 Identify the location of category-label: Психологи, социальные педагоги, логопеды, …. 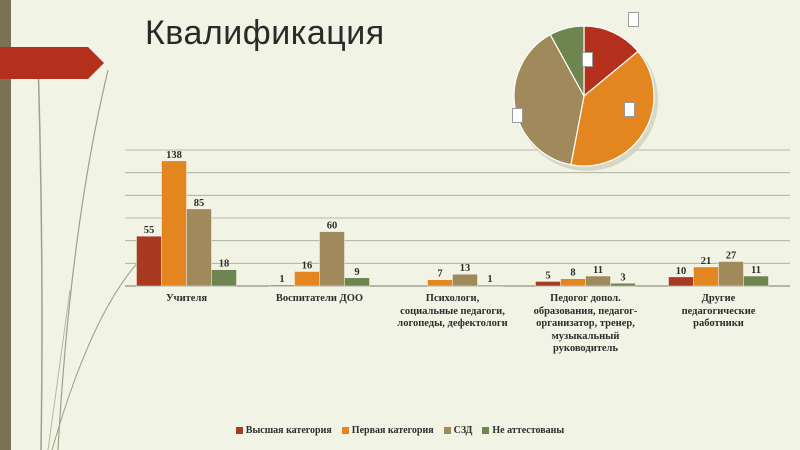
(453, 312).